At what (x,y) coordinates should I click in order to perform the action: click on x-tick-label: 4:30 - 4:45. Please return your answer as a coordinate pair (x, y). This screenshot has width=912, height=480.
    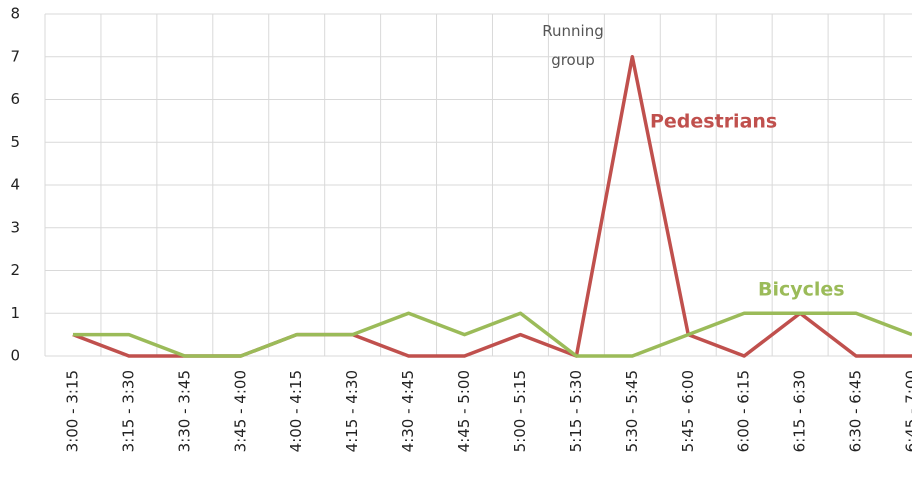
    Looking at the image, I should click on (408, 411).